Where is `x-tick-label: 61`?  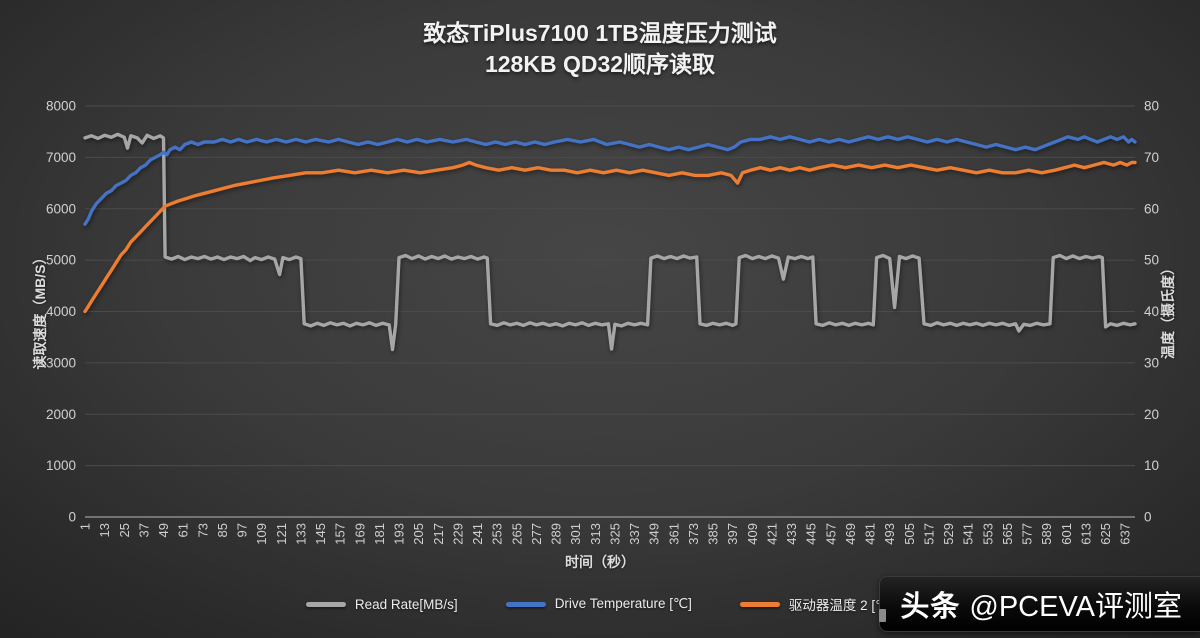
x-tick-label: 61 is located at coordinates (183, 530).